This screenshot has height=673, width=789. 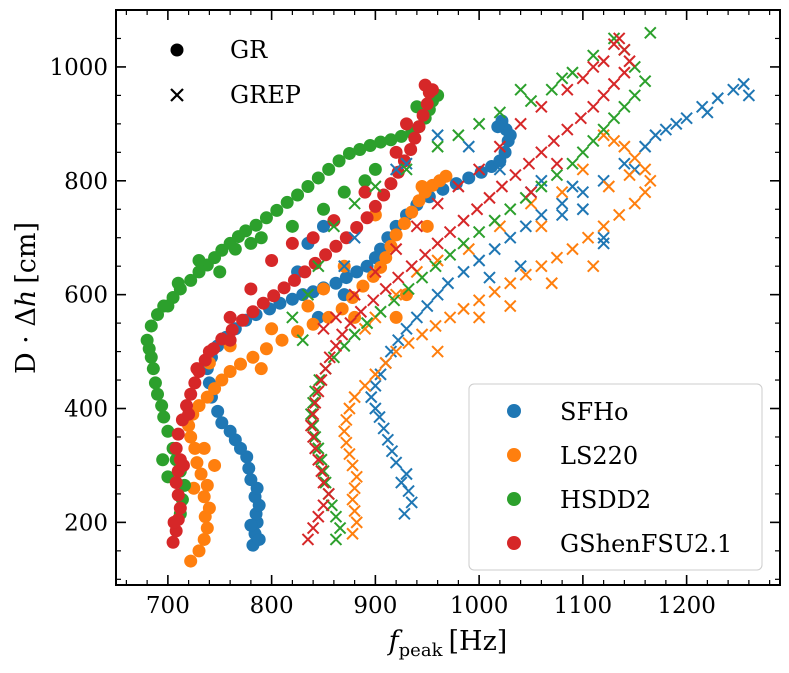 What do you see at coordinates (646, 544) in the screenshot?
I see `legend-gshenfsu-label: GShenFSU2.1` at bounding box center [646, 544].